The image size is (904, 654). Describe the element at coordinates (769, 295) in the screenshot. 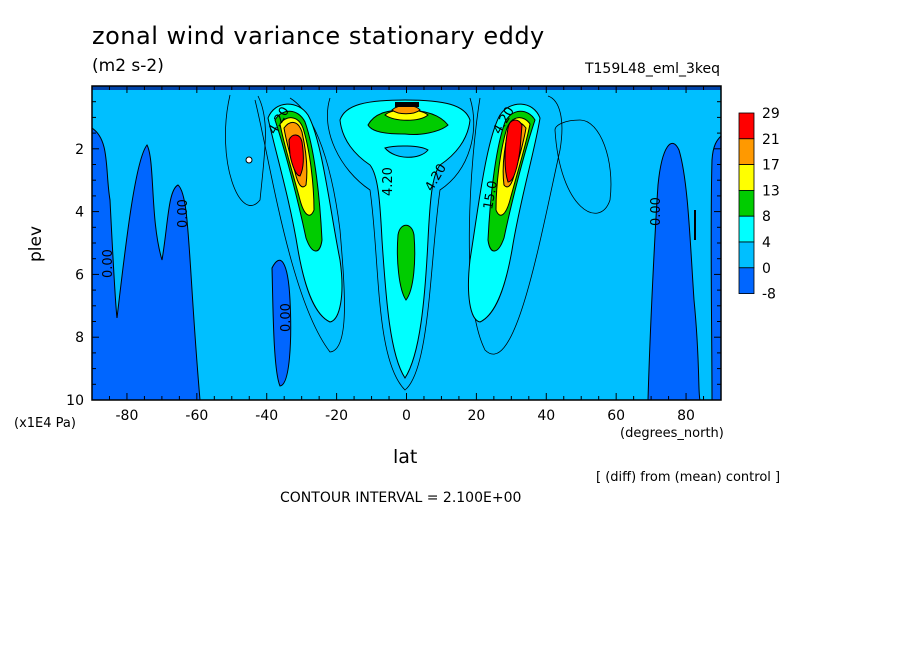

I see `colorbar-label: -8` at that location.